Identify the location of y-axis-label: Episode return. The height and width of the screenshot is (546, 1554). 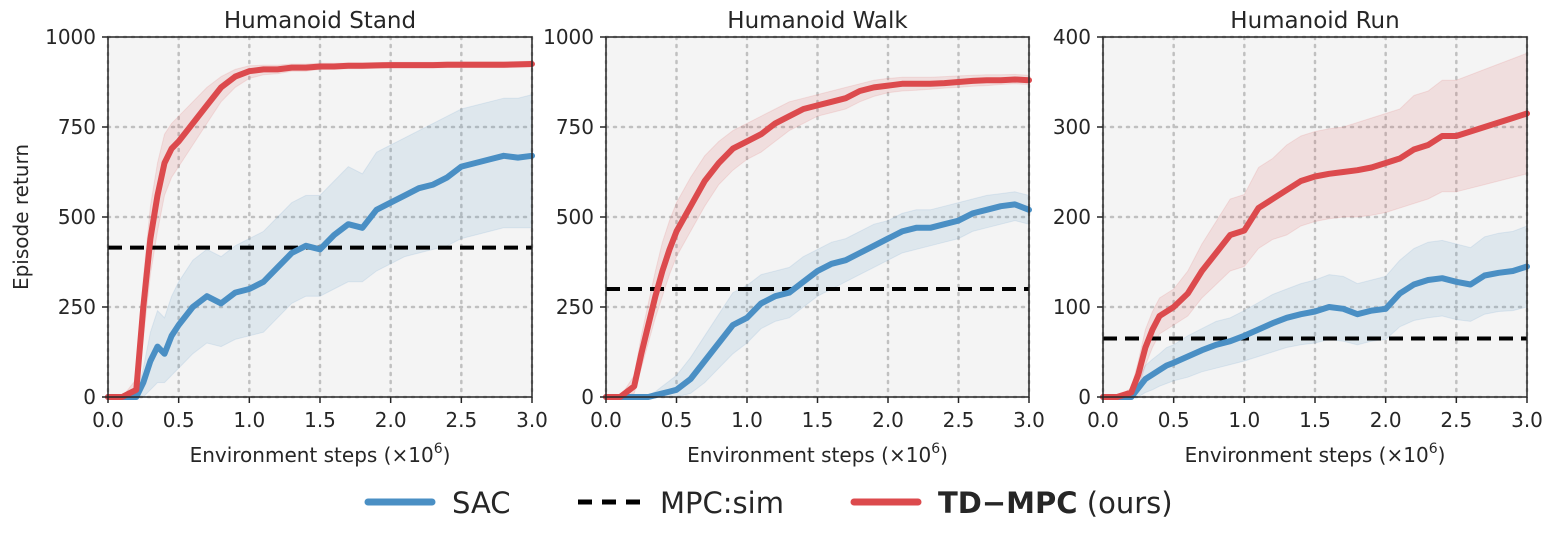
(21, 217).